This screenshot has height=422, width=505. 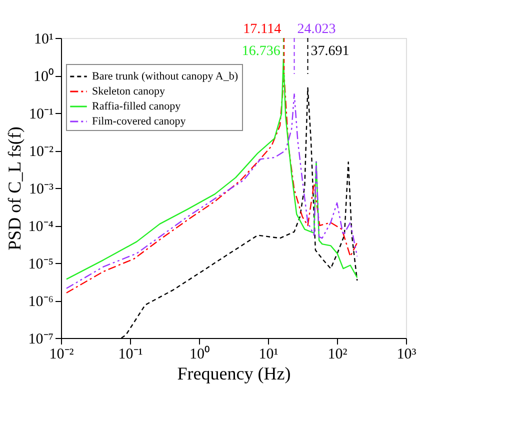 I want to click on ref-line-label: 17.114, so click(x=262, y=29).